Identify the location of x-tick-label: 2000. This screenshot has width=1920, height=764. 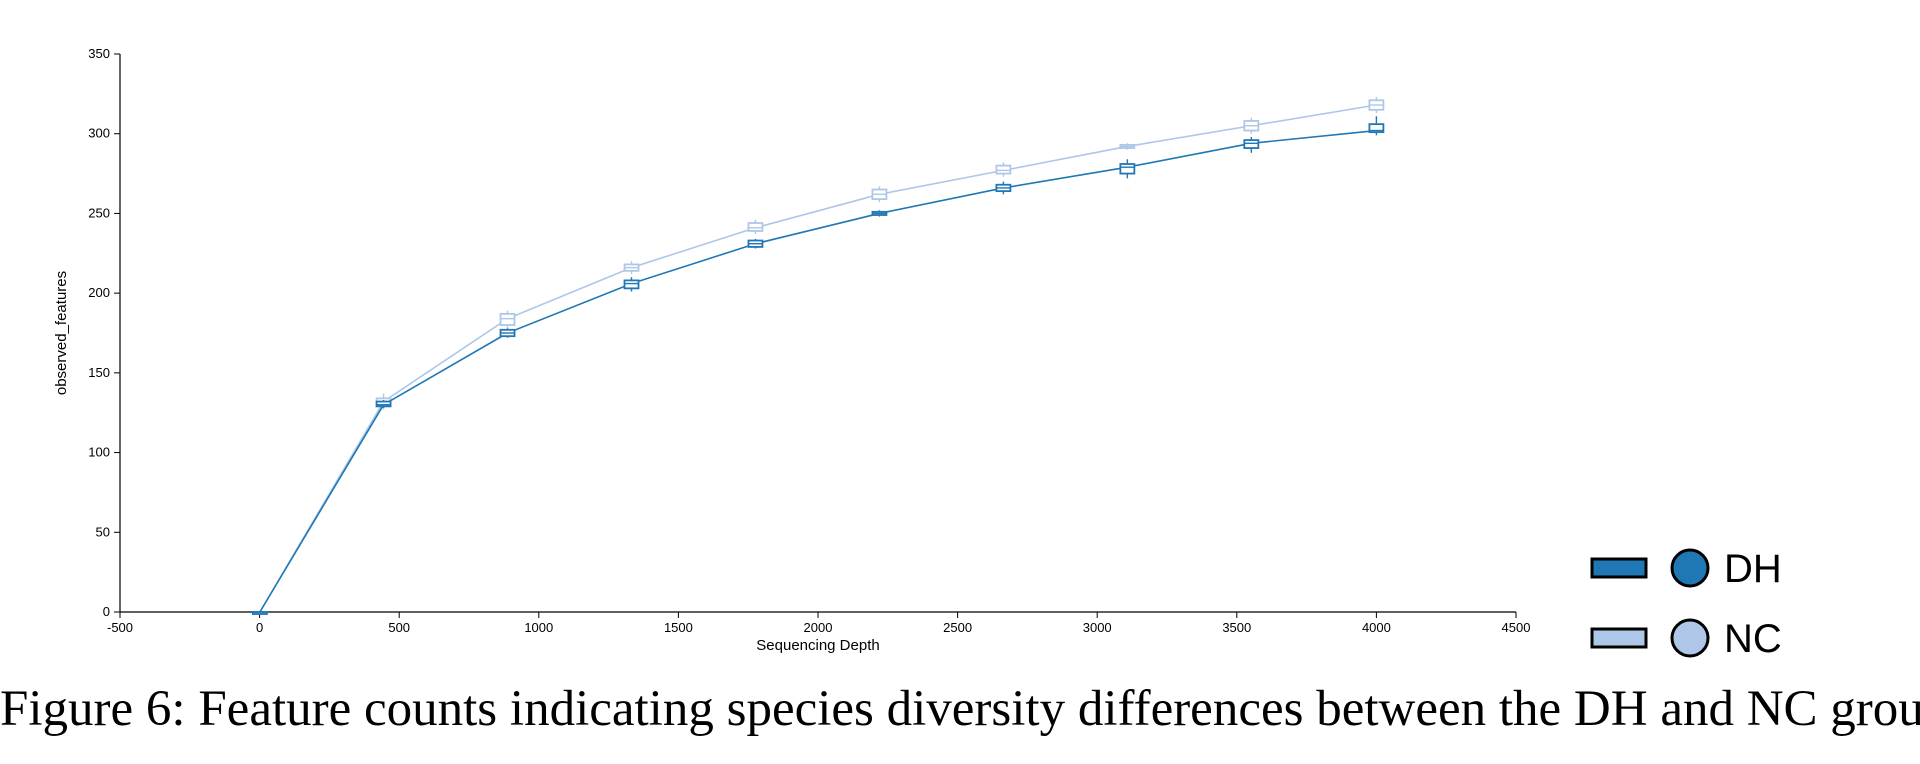
(818, 627).